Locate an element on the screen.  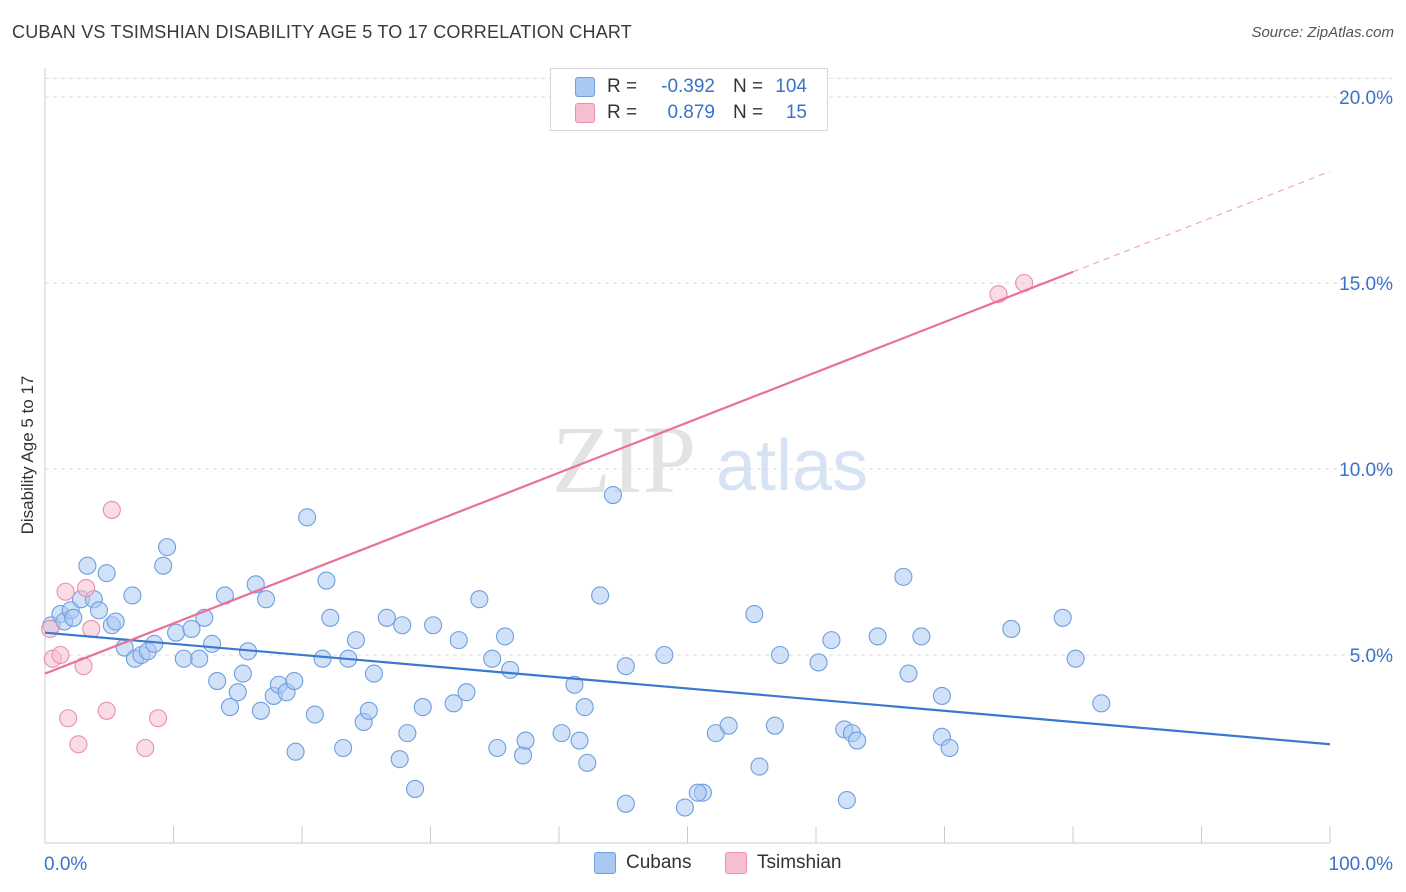
tsimshian-legend-swatch is located at coordinates (736, 863).